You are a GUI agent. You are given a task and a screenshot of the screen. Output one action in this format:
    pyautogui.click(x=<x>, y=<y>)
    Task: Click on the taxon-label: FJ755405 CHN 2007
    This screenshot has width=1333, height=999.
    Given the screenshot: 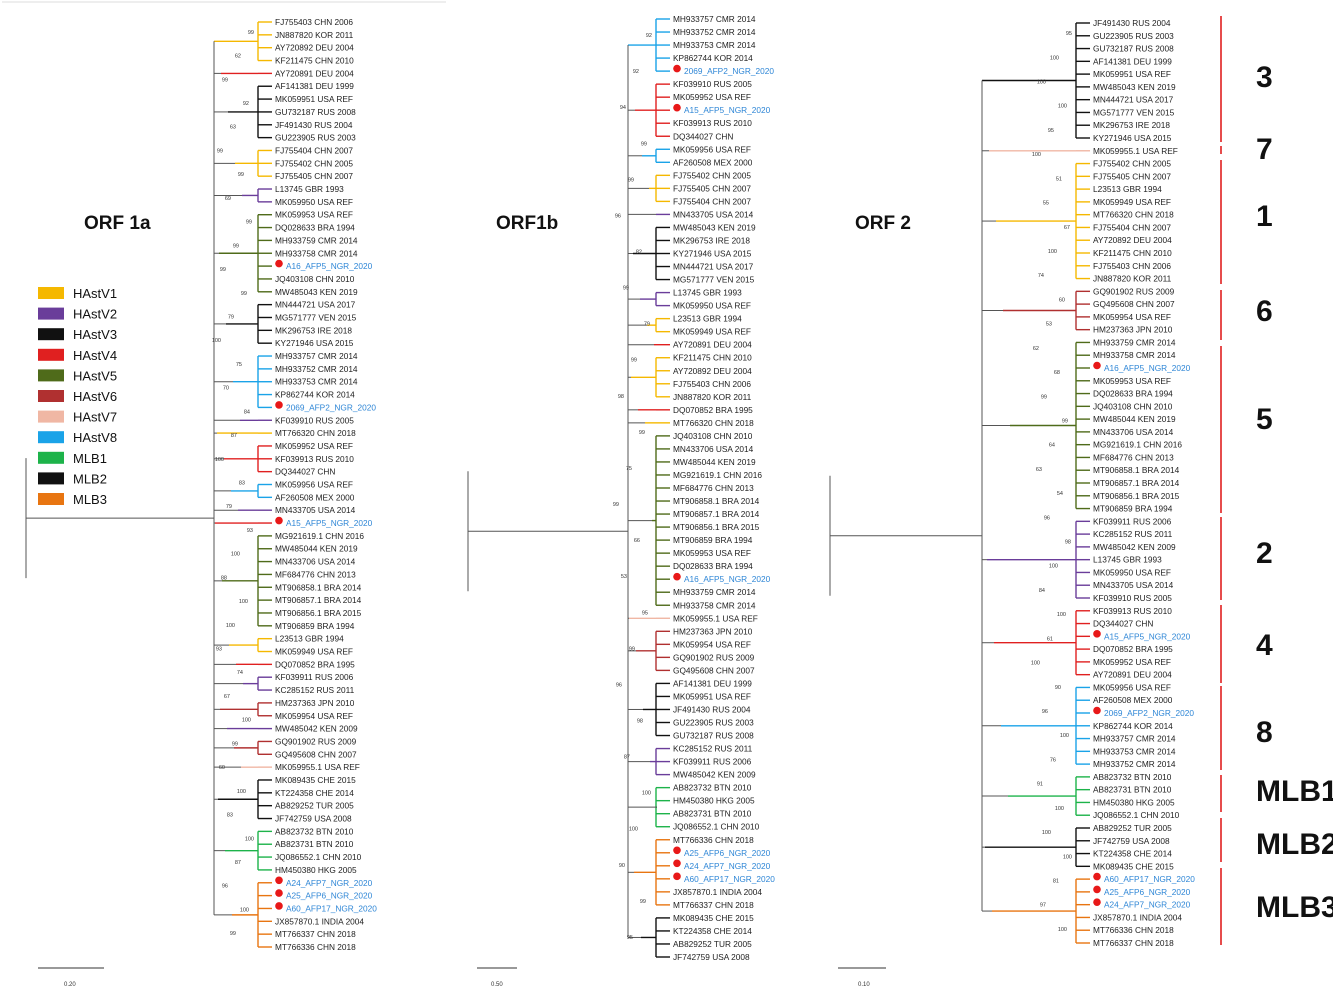 What is the action you would take?
    pyautogui.click(x=712, y=188)
    